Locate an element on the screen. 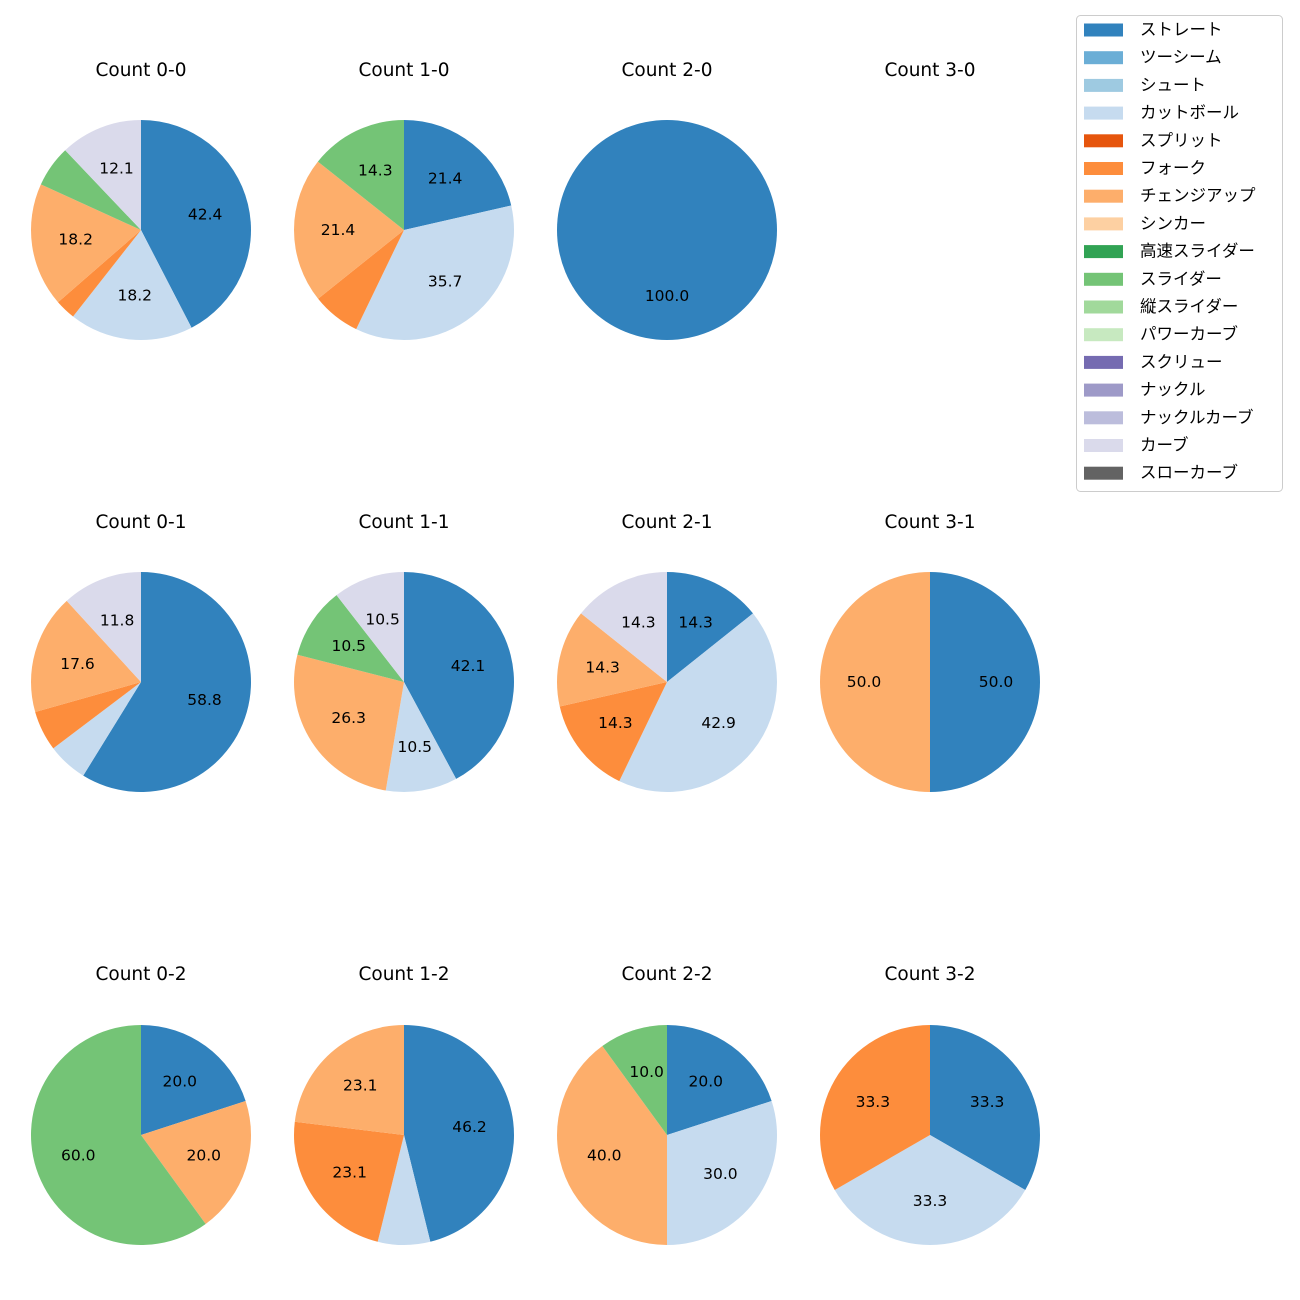 This screenshot has width=1300, height=1300. legend-label: ツーシーム is located at coordinates (1181, 57).